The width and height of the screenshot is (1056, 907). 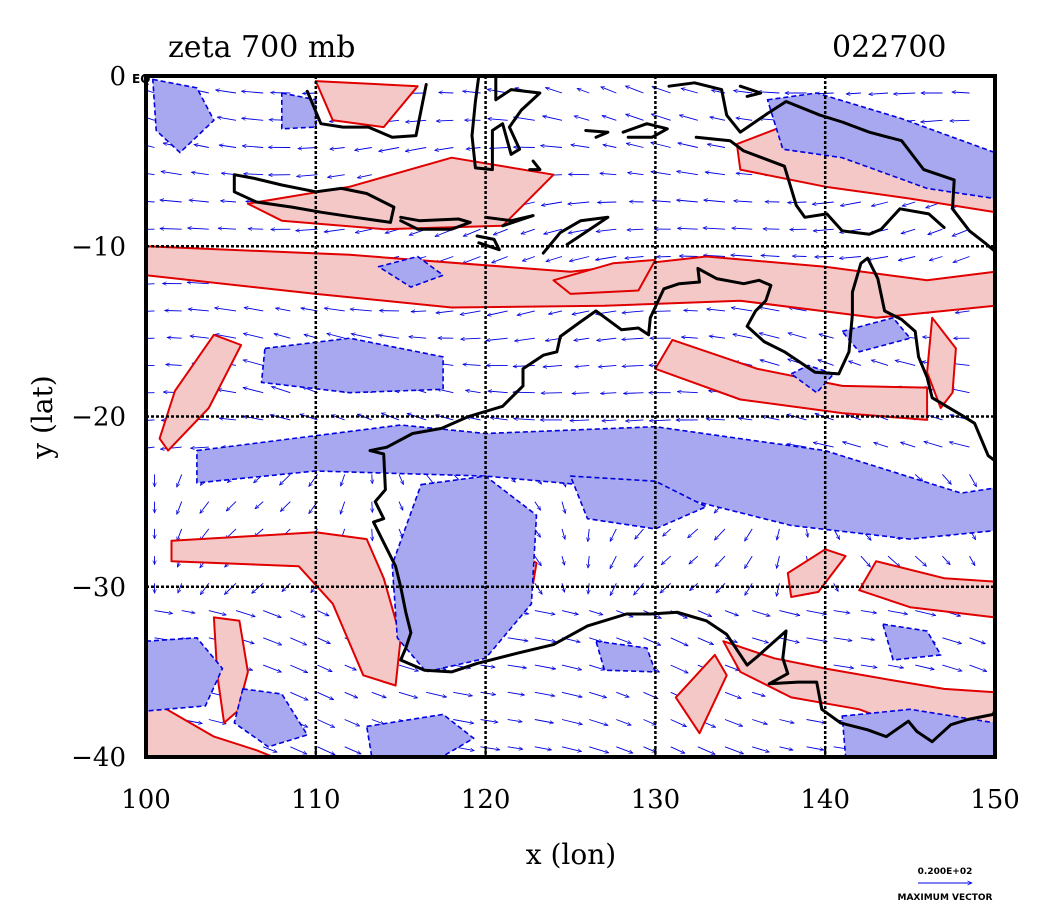 I want to click on equator-label: EQ, so click(x=141, y=79).